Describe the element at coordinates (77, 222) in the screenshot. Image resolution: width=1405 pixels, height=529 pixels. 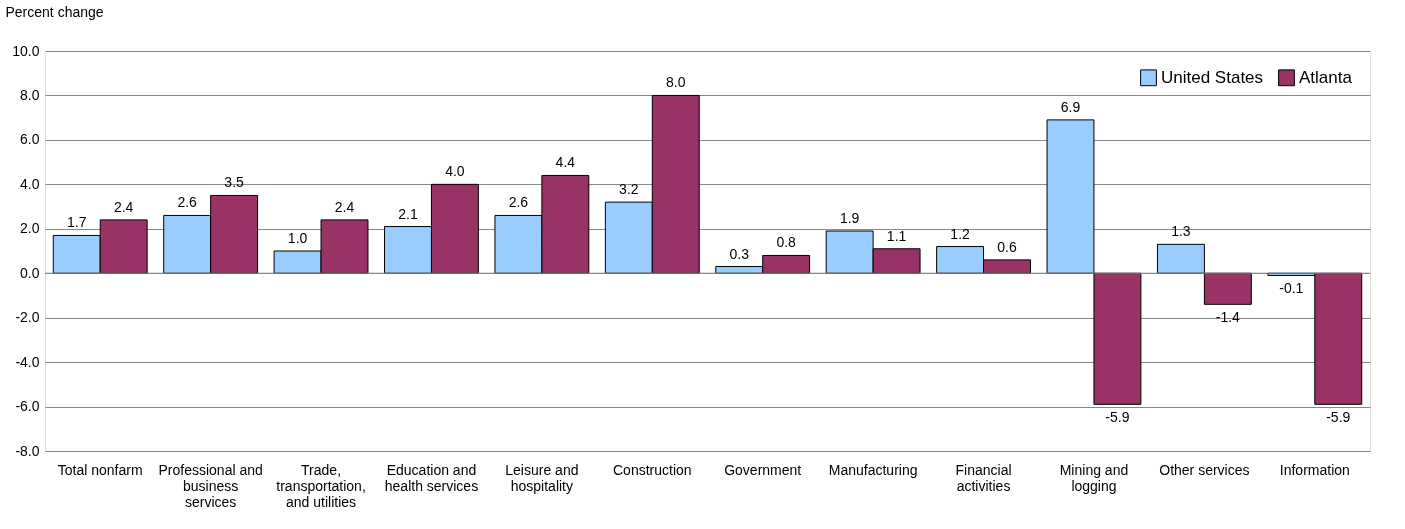
I see `data-label: 1.7` at that location.